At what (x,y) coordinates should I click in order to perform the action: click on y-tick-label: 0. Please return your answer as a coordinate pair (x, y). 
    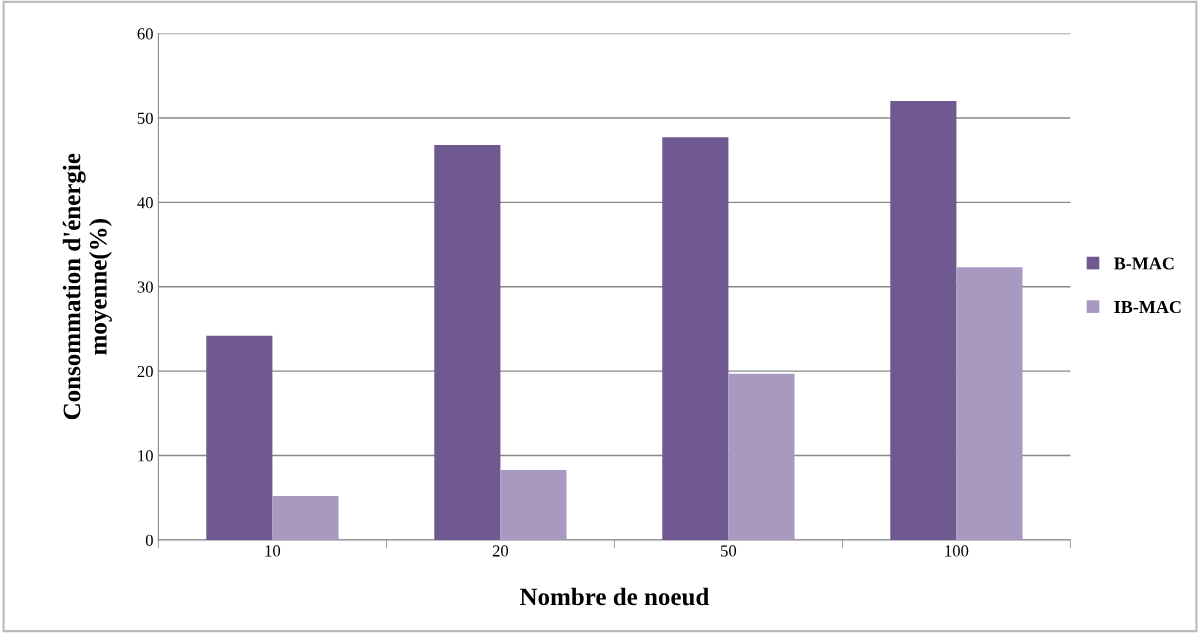
    Looking at the image, I should click on (149, 540).